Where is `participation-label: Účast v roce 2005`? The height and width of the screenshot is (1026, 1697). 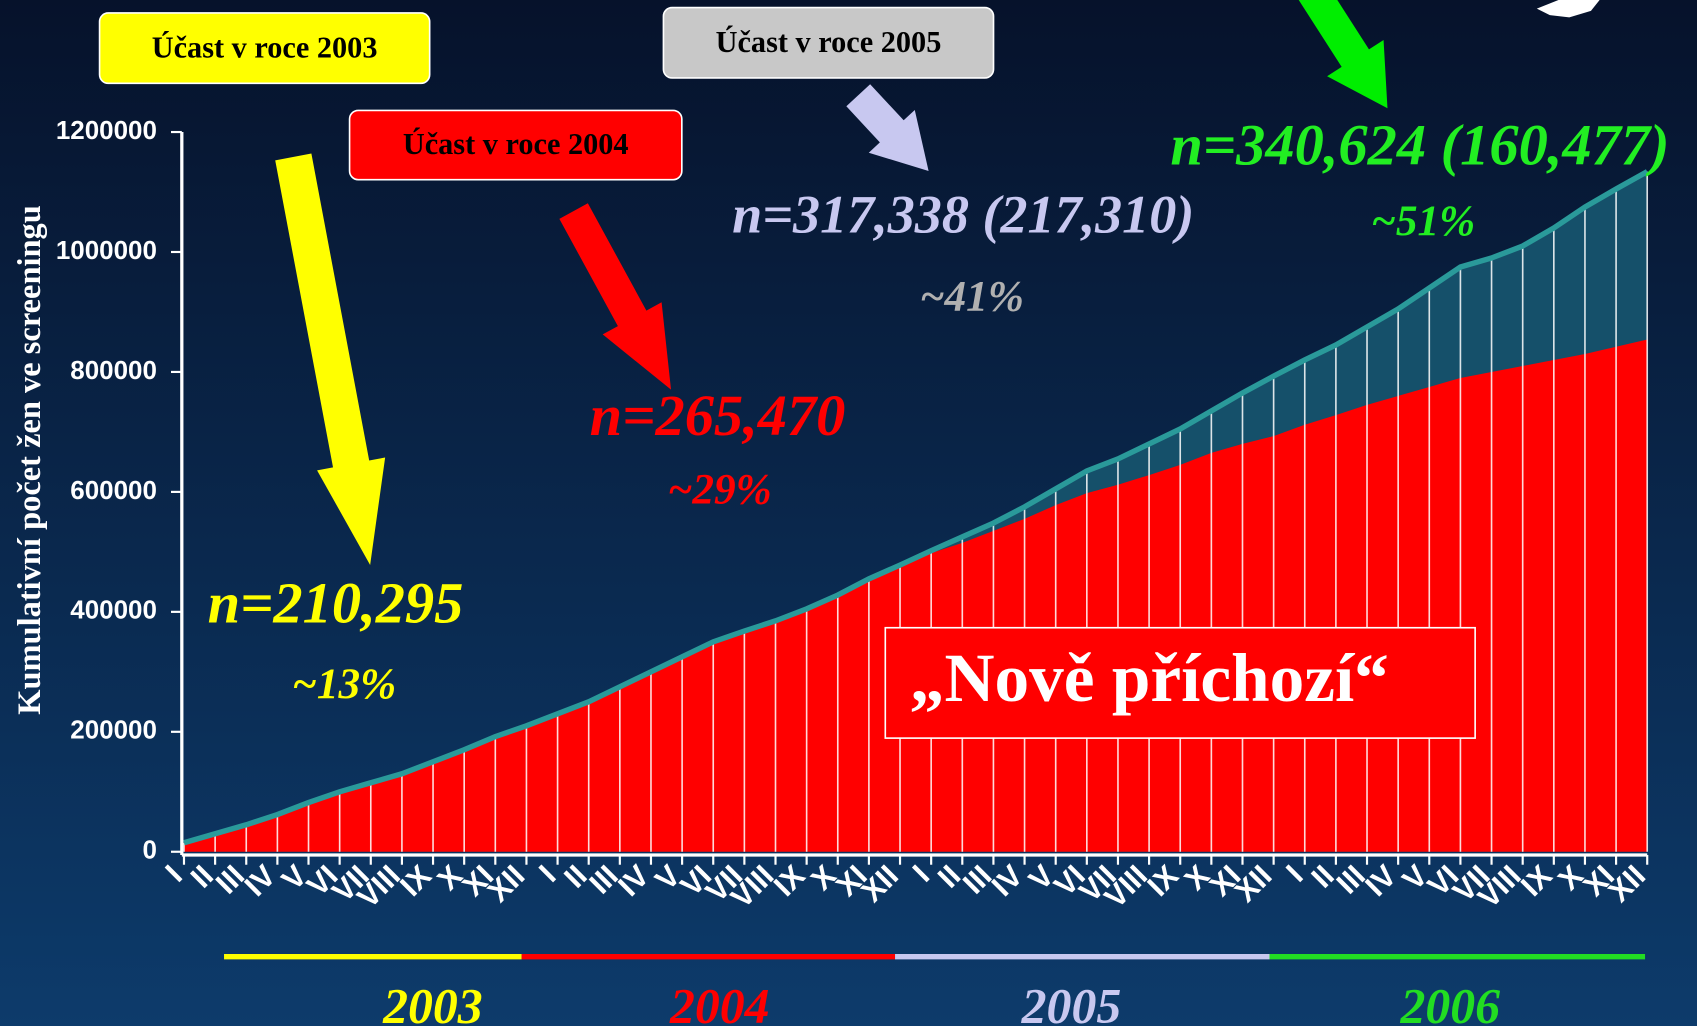
participation-label: Účast v roce 2005 is located at coordinates (829, 42).